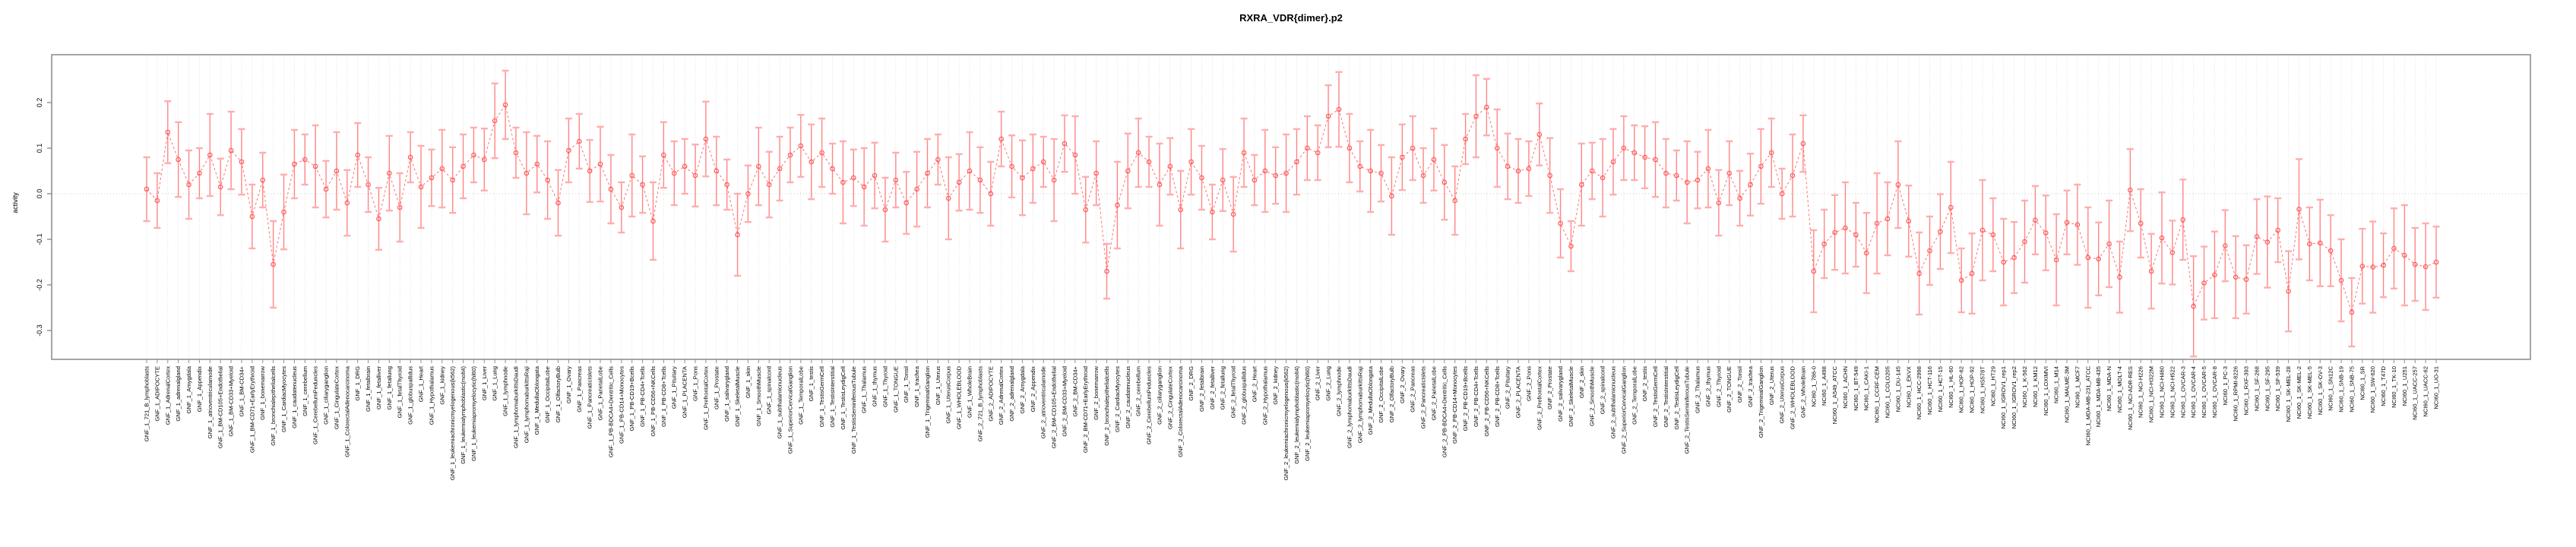  I want to click on x-tick-label: GNF_2_kidney, so click(1275, 385).